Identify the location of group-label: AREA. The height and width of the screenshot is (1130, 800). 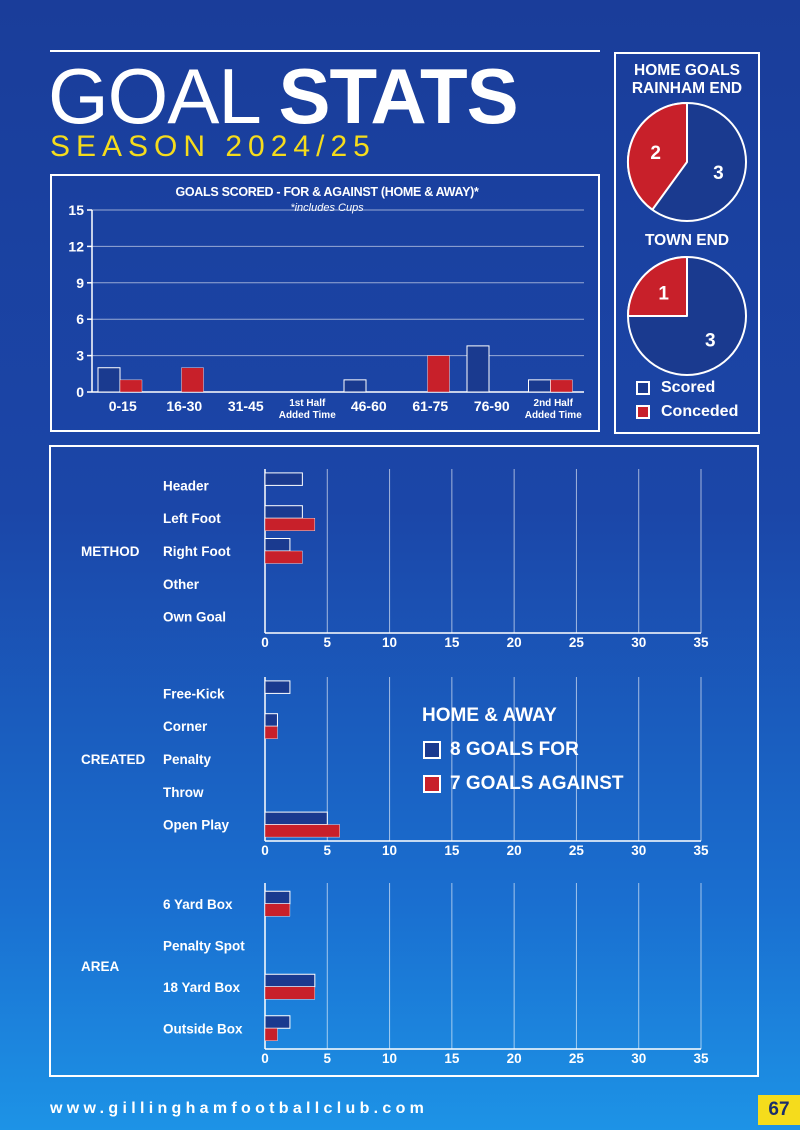
(100, 966).